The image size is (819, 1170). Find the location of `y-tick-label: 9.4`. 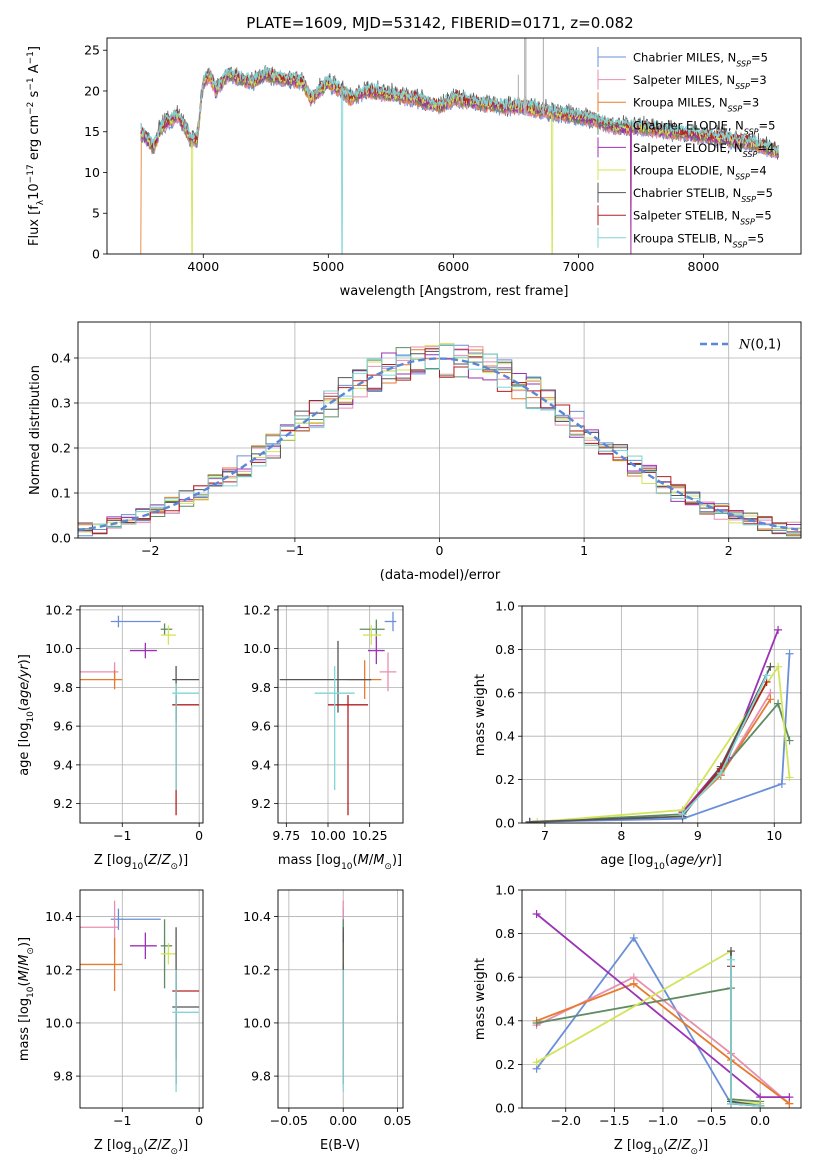

y-tick-label: 9.4 is located at coordinates (63, 764).